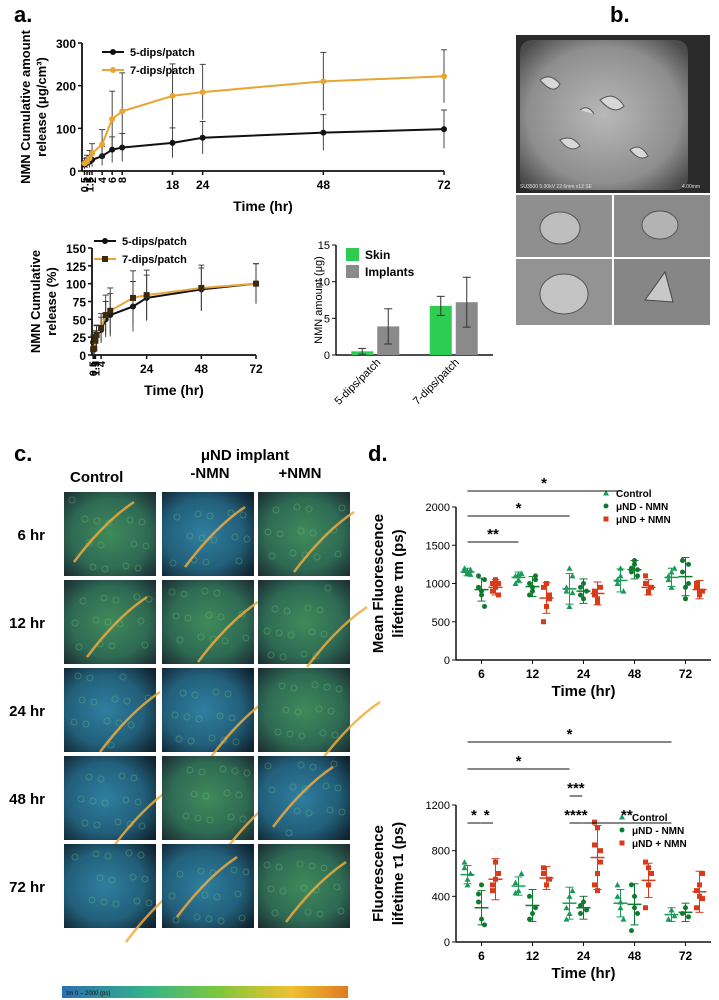 The image size is (719, 1000). What do you see at coordinates (174, 390) in the screenshot?
I see `x-axis-title: Time (hr)` at bounding box center [174, 390].